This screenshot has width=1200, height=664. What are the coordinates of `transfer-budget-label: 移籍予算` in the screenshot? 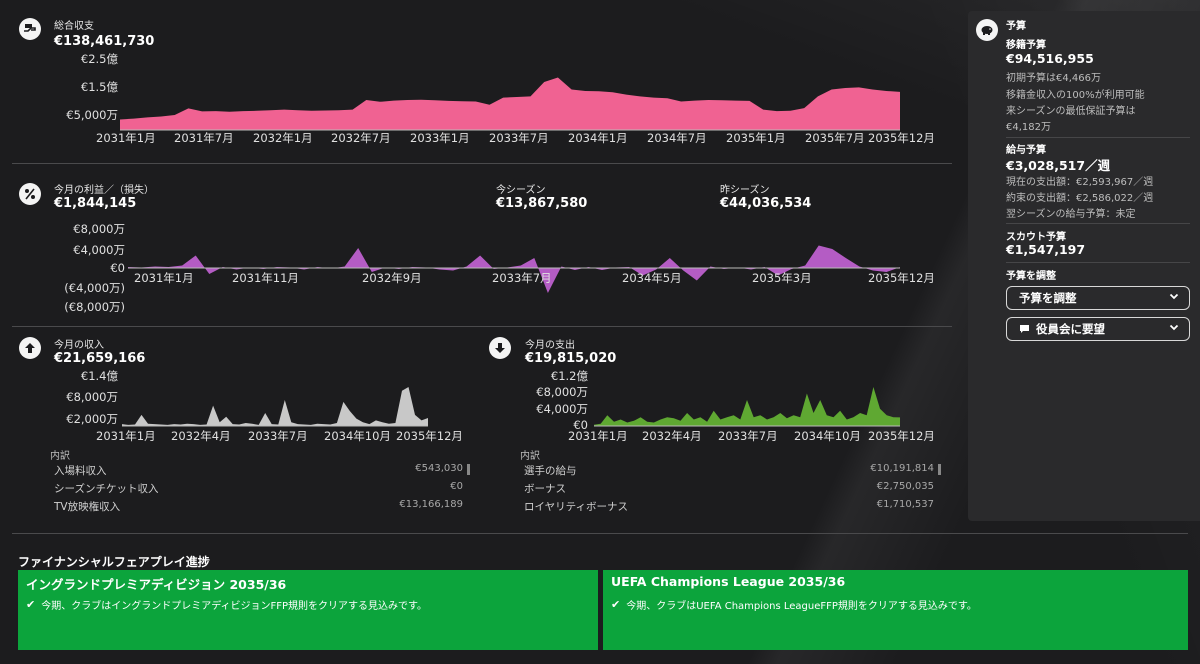 It's located at (1026, 45).